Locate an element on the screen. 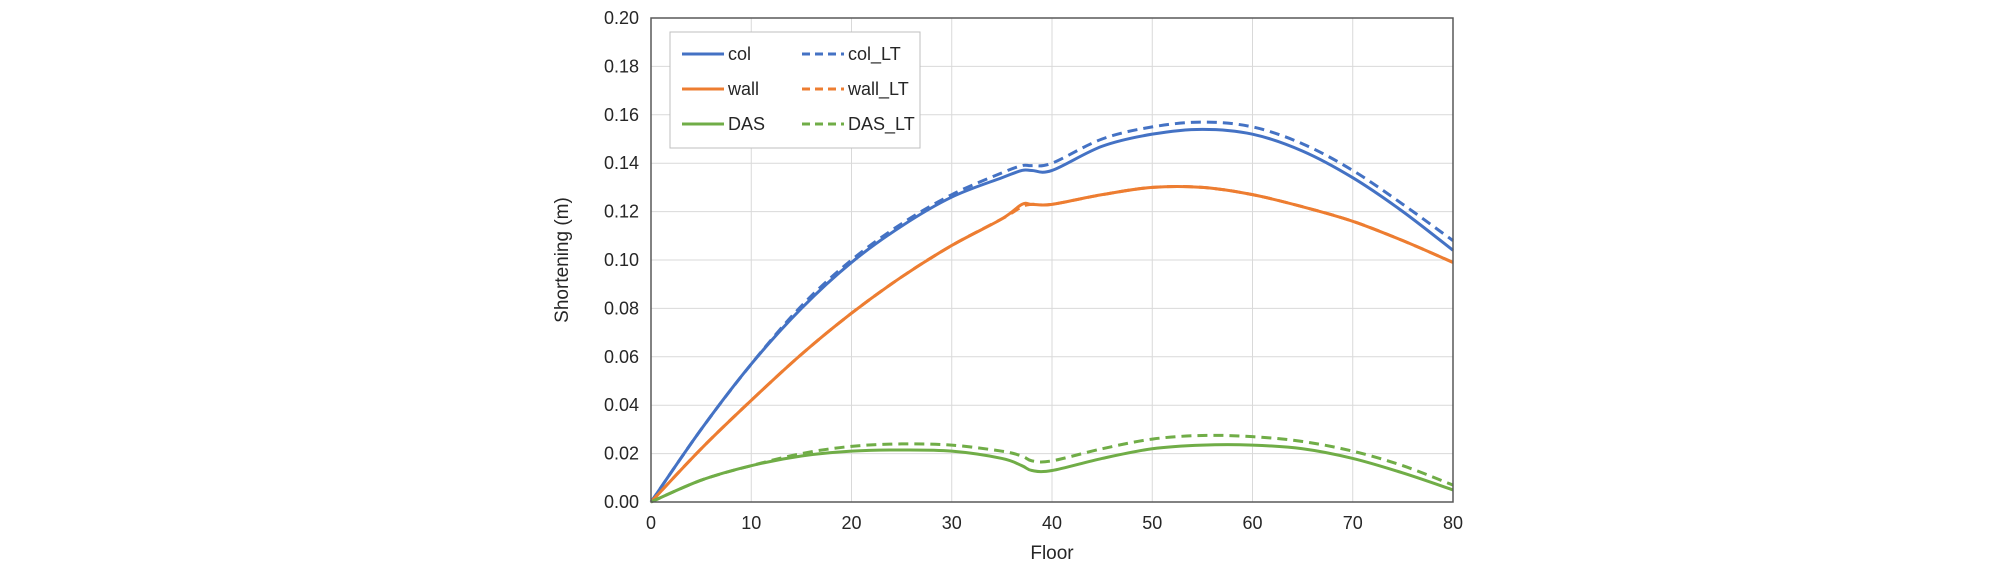 The height and width of the screenshot is (577, 2008). legend-label: DAS_LT is located at coordinates (881, 124).